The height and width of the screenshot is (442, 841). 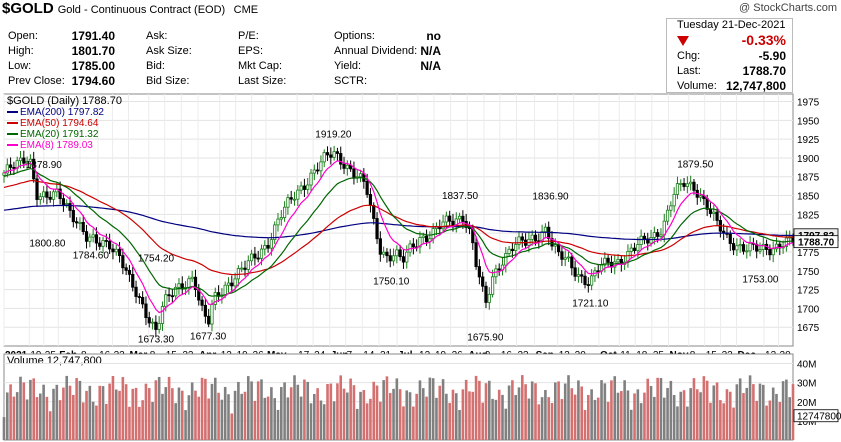 What do you see at coordinates (808, 272) in the screenshot?
I see `y-tick-label: 1750` at bounding box center [808, 272].